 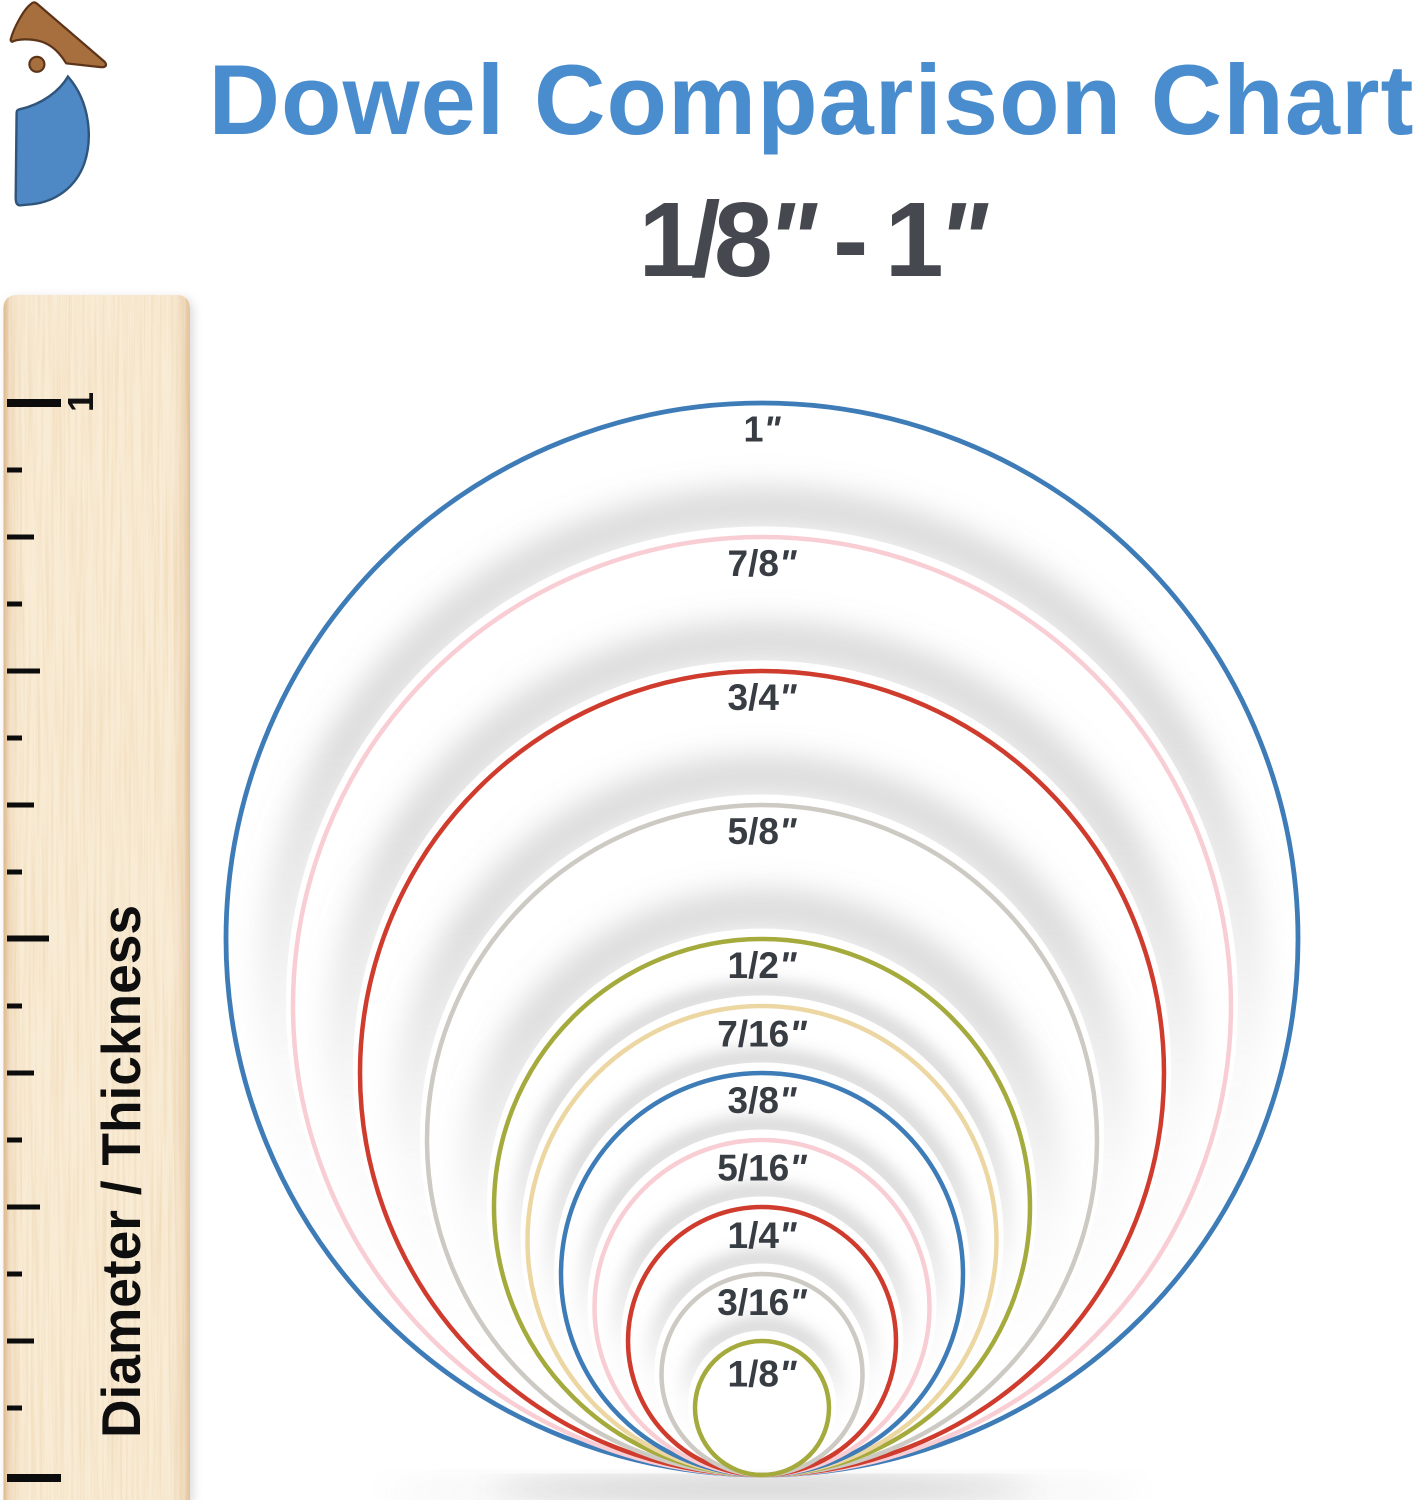 I want to click on svg-text: 5/16", so click(x=762, y=1168).